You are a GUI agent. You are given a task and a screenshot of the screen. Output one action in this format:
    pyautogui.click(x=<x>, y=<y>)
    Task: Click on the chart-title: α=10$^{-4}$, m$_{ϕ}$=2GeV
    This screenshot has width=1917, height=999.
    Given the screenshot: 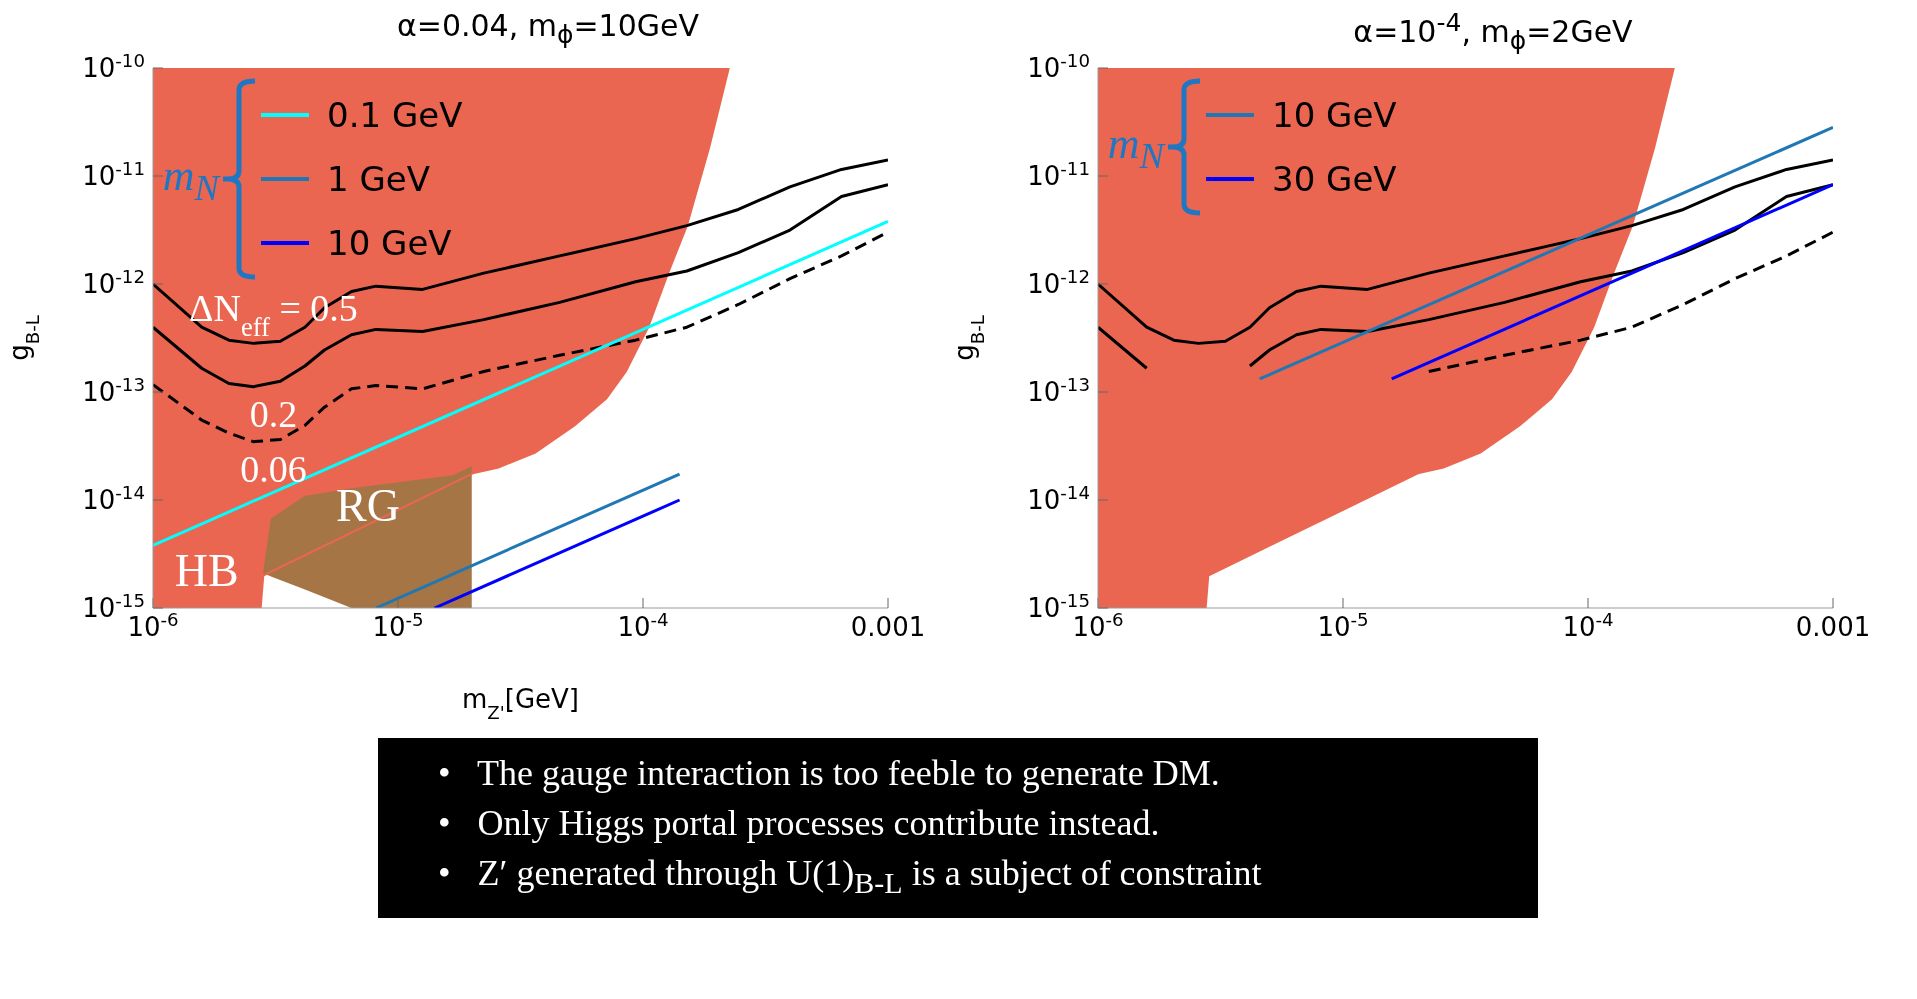 What is the action you would take?
    pyautogui.click(x=1493, y=31)
    